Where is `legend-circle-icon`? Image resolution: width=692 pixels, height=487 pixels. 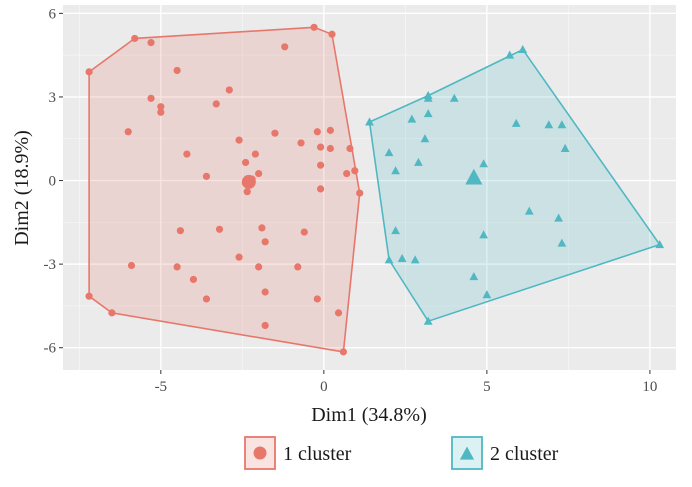 legend-circle-icon is located at coordinates (260, 453).